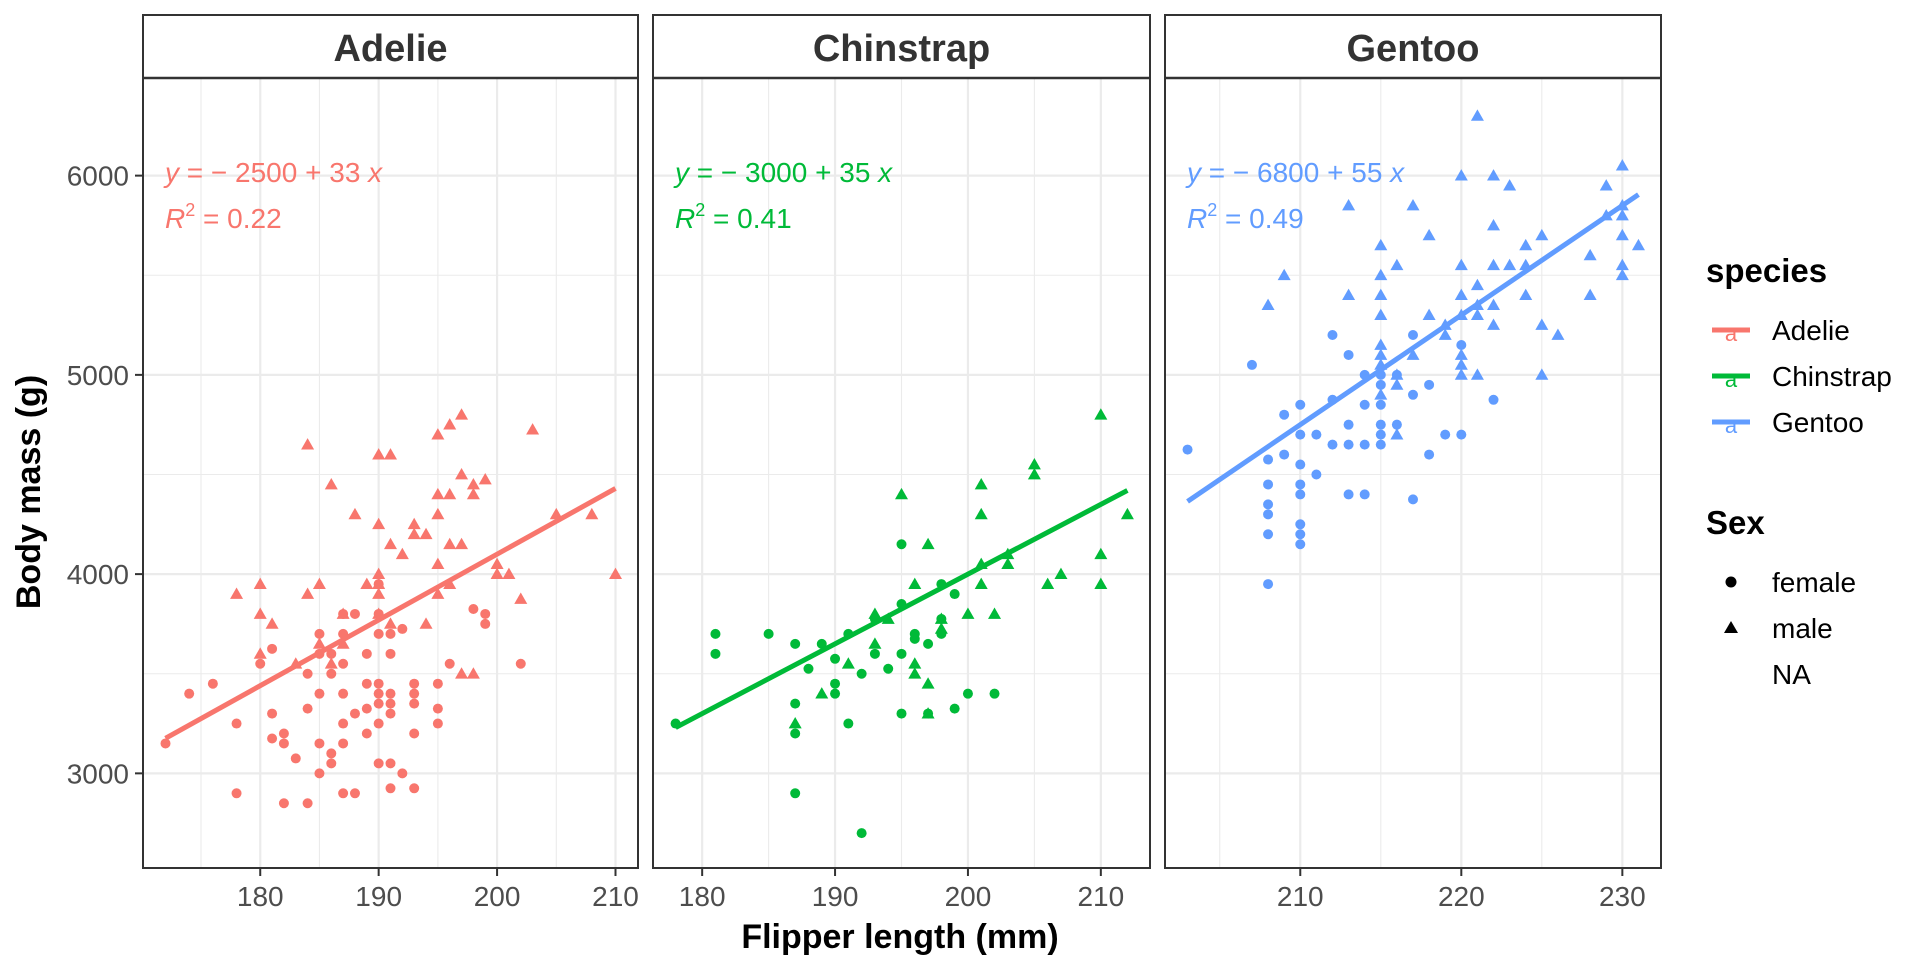  What do you see at coordinates (390, 49) in the screenshot?
I see `facet-strip-label: Adelie` at bounding box center [390, 49].